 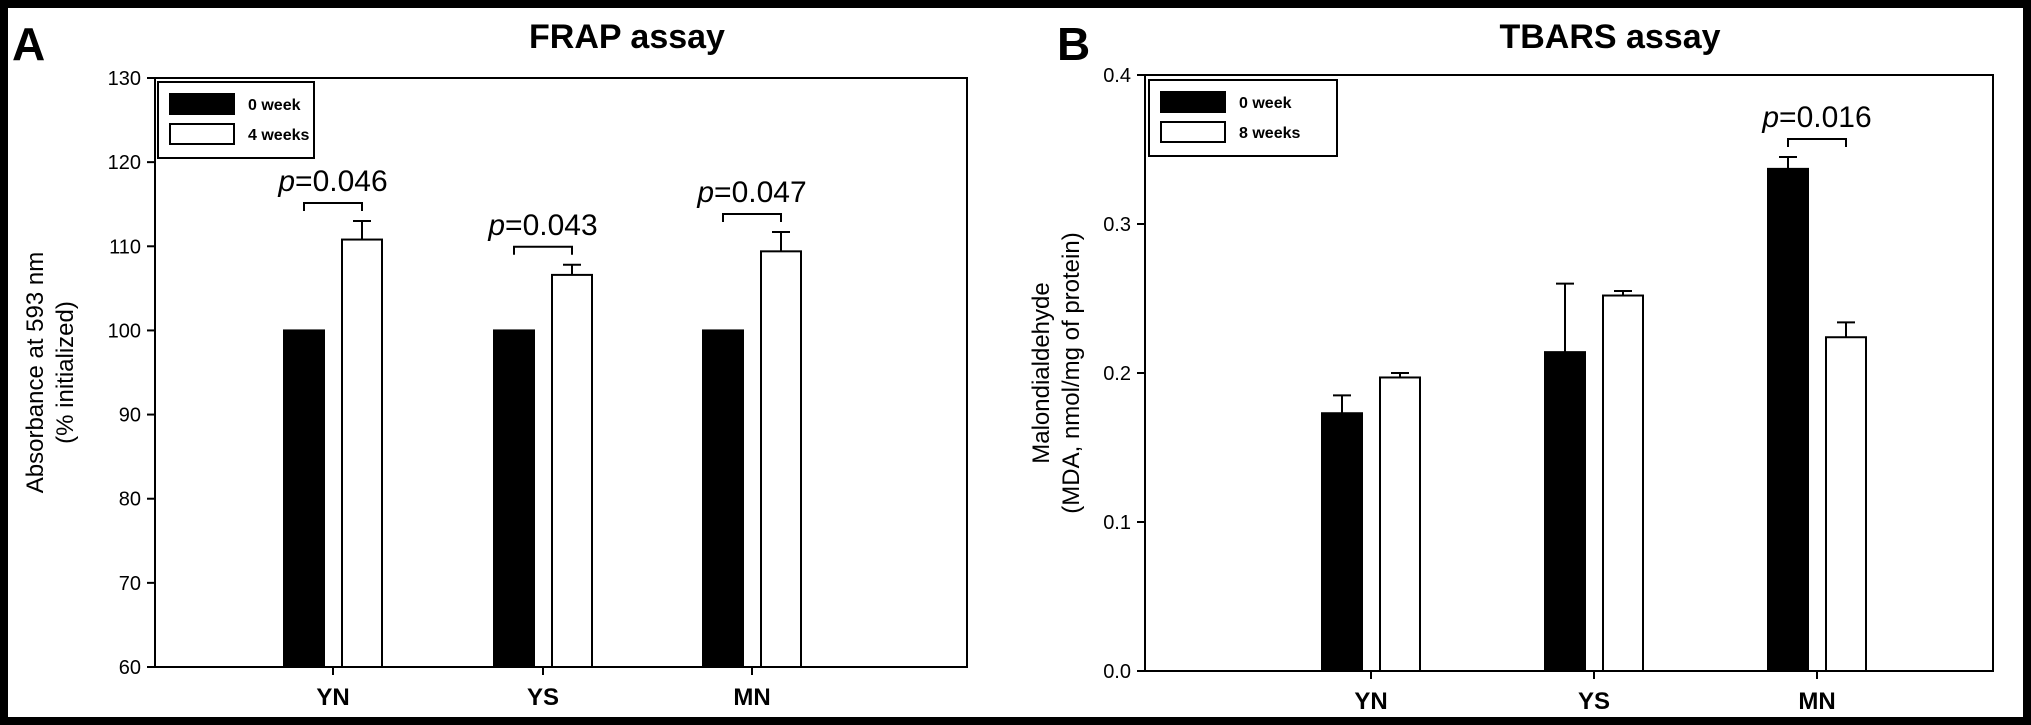 What do you see at coordinates (1117, 374) in the screenshot?
I see `panel-b-y-tick-label: 0.2` at bounding box center [1117, 374].